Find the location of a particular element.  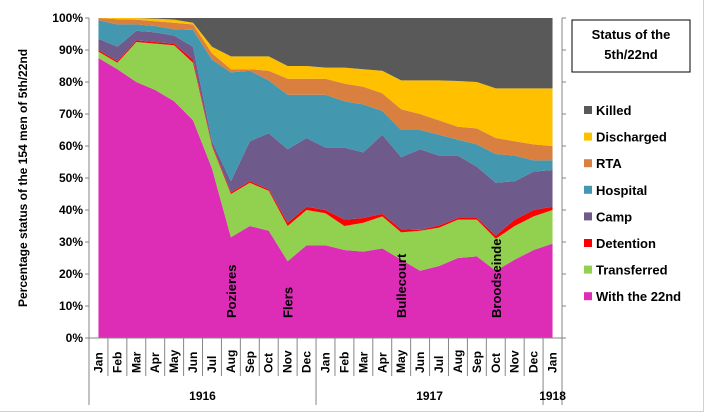

y-tick-label: 70% is located at coordinates (71, 114).